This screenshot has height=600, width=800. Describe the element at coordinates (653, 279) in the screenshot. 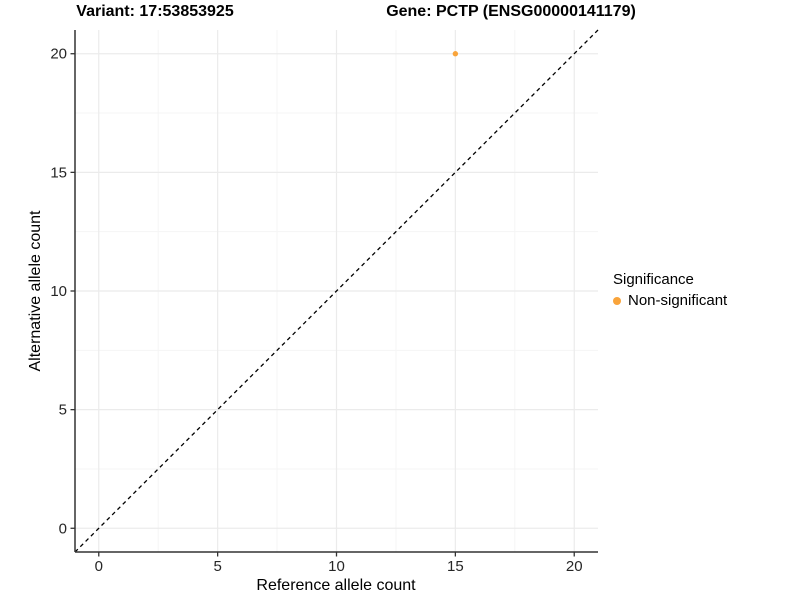

I see `legend-title: Significance` at that location.